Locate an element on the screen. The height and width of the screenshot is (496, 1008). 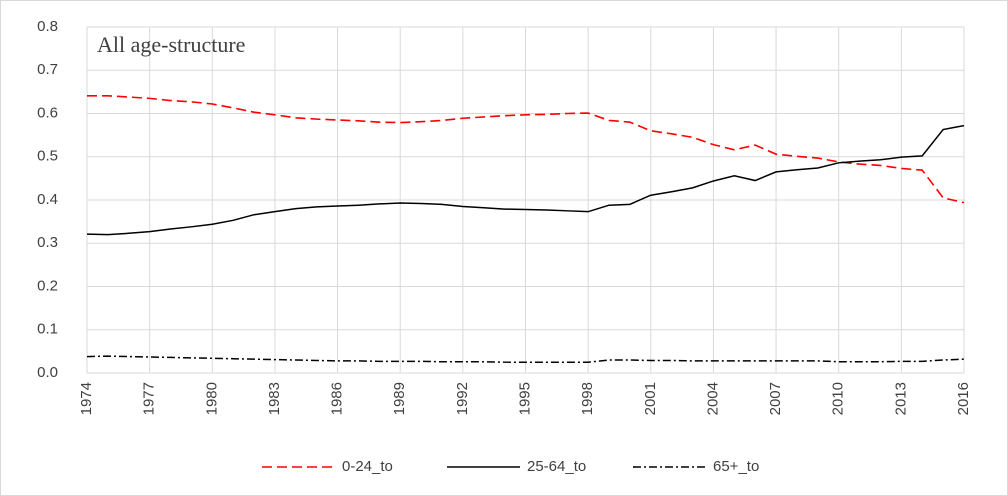
x-tick-label: 2013 is located at coordinates (900, 398).